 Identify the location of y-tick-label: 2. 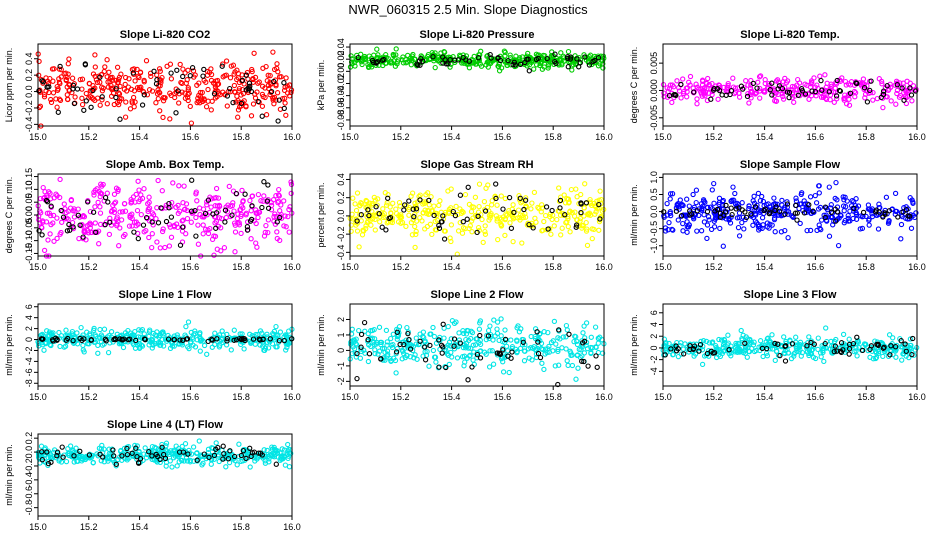
(341, 319).